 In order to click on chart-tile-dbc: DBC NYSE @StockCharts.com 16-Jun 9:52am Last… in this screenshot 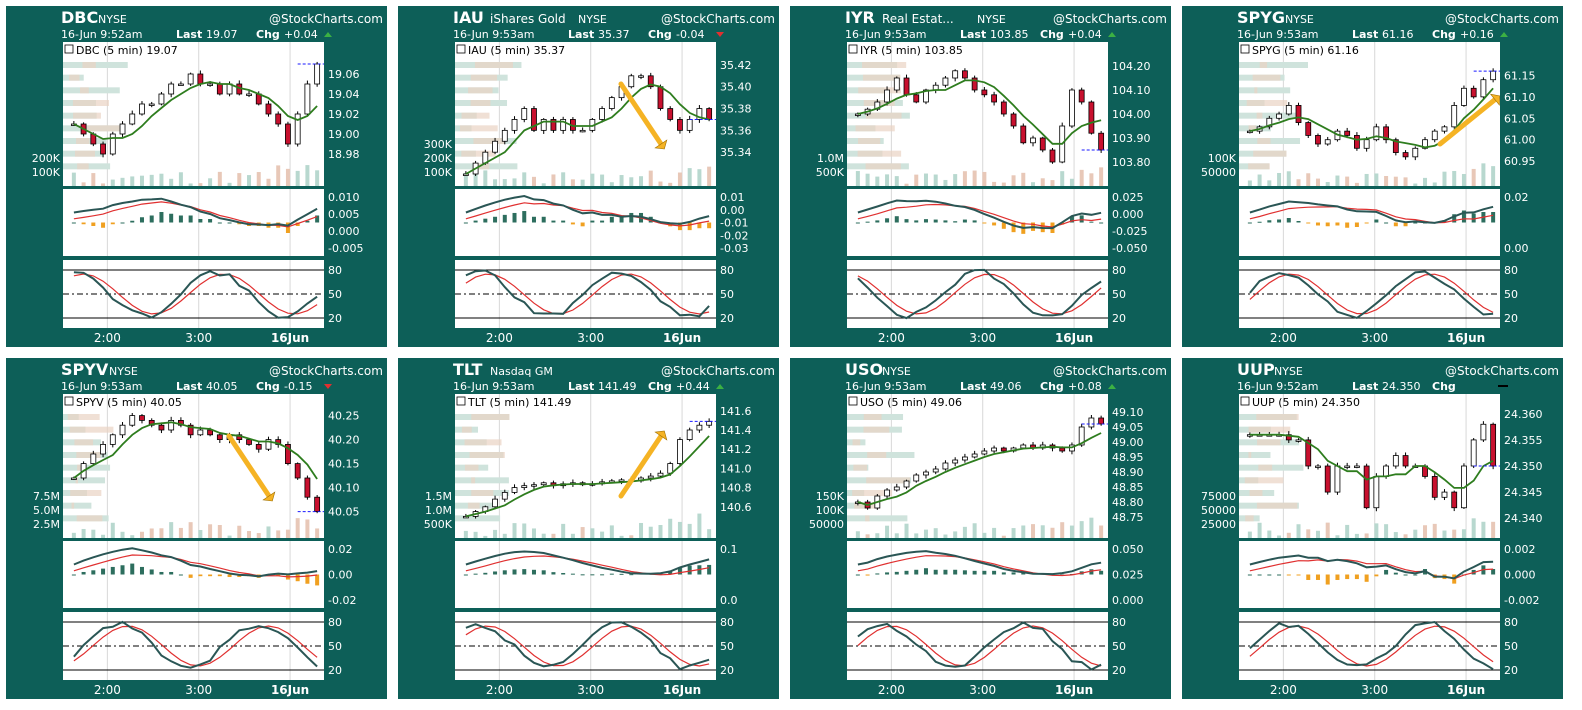, I will do `click(196, 176)`.